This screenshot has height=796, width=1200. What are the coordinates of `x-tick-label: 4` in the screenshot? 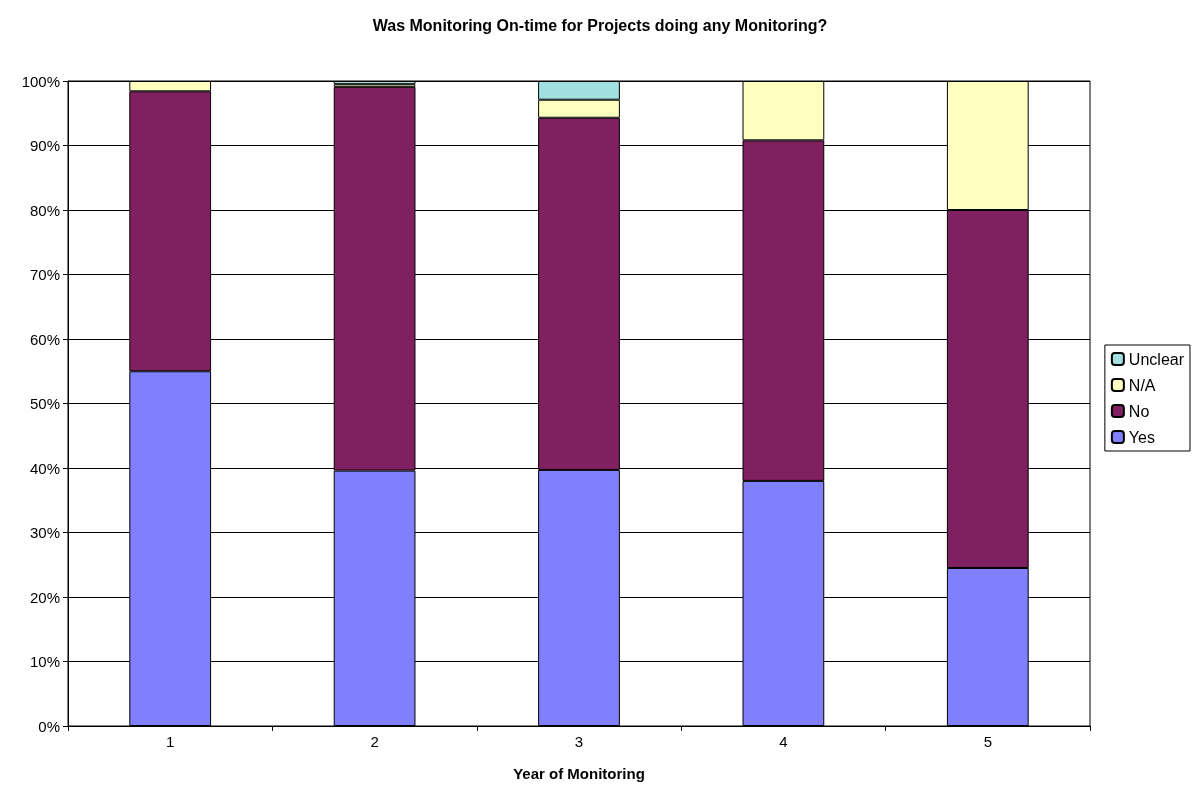 It's located at (783, 741).